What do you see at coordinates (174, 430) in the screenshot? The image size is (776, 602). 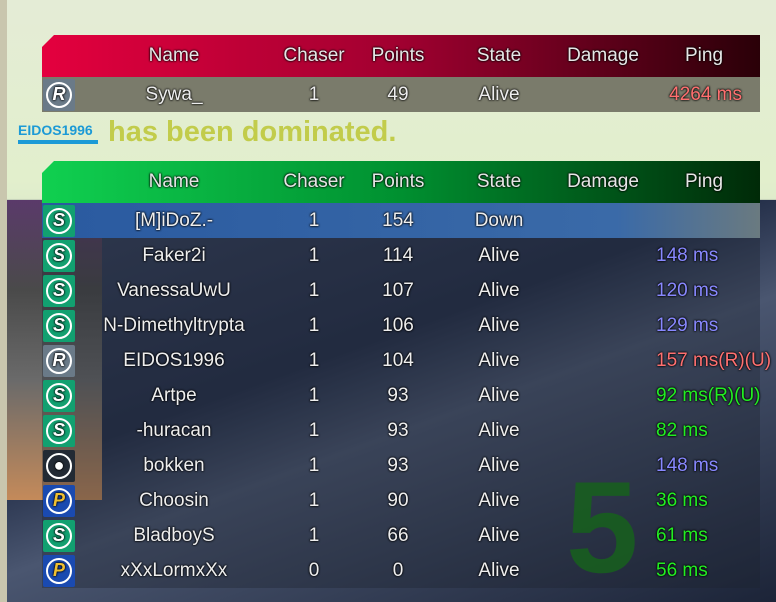 I see `player-name: -huracan` at bounding box center [174, 430].